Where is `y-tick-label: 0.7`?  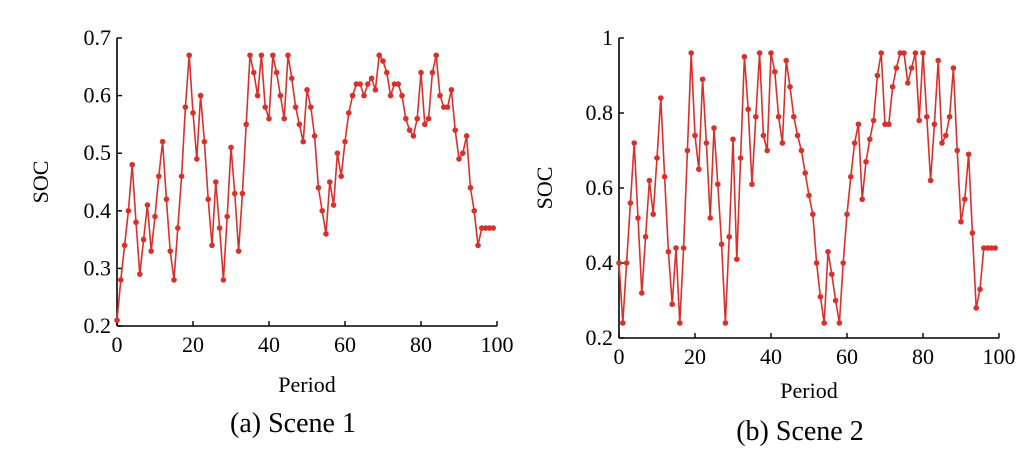 y-tick-label: 0.7 is located at coordinates (98, 37).